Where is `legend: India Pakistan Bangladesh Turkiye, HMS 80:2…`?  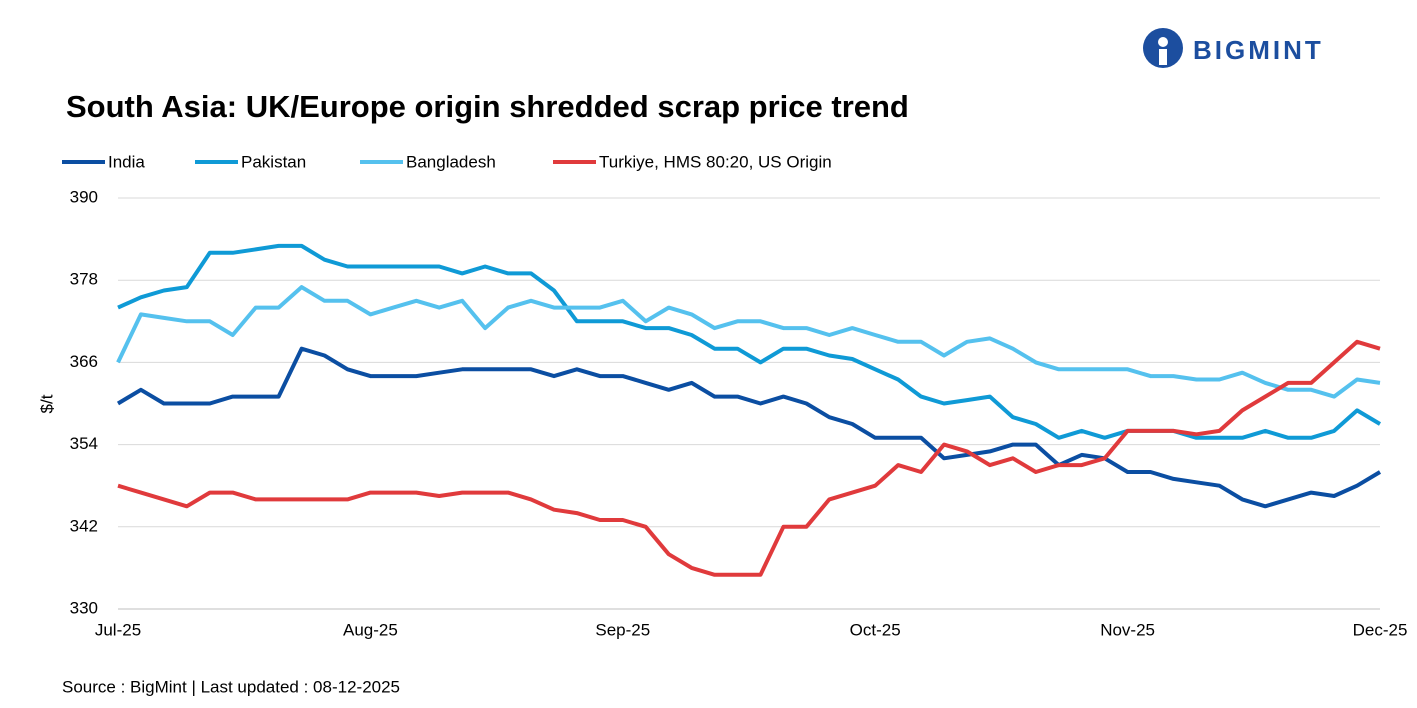 legend: India Pakistan Bangladesh Turkiye, HMS 80:2… is located at coordinates (447, 161).